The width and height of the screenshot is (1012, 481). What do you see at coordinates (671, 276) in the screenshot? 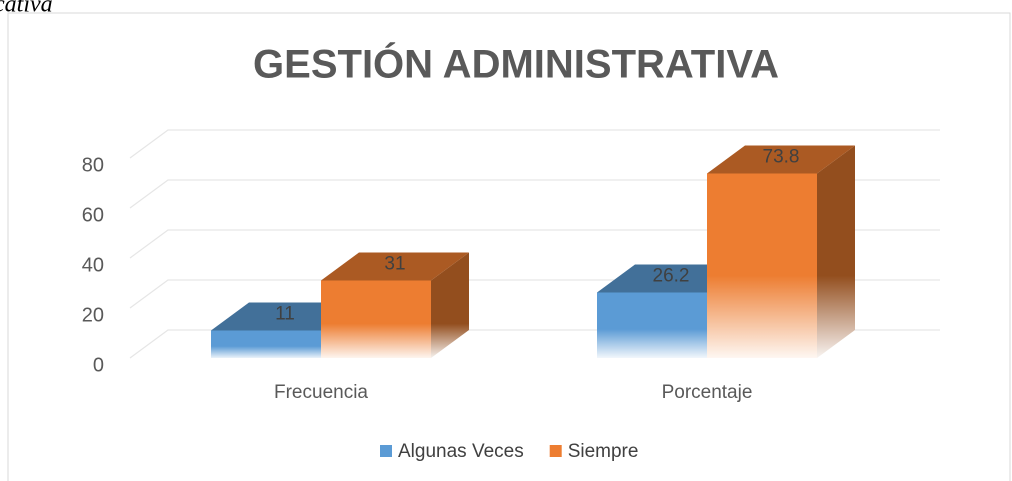
I see `data-label: 26.2` at bounding box center [671, 276].